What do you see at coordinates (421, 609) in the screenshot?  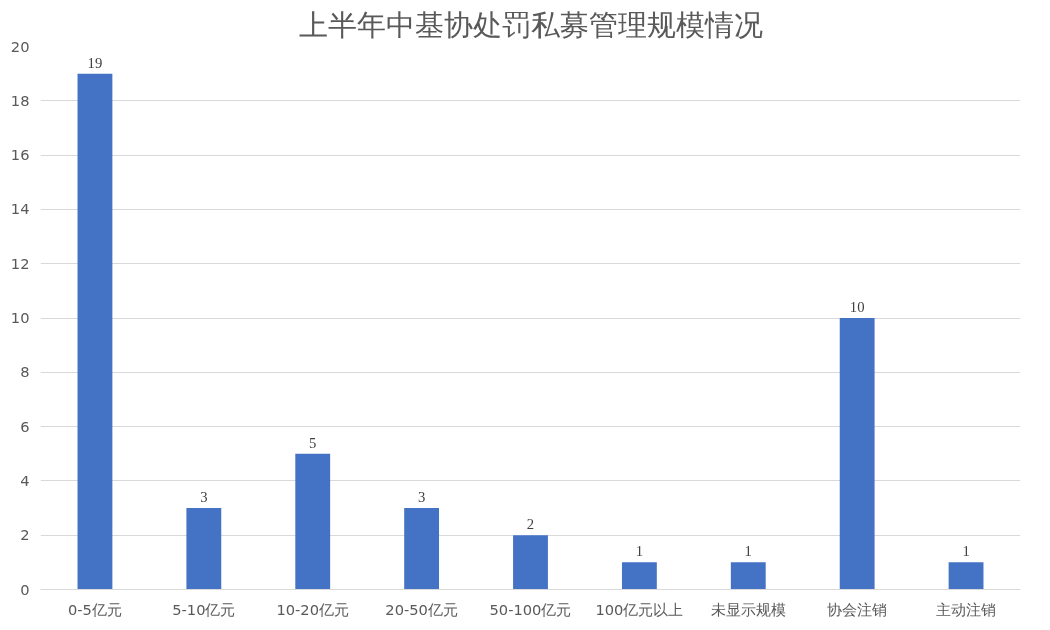 I see `x-tick-label: 20-50亿元` at bounding box center [421, 609].